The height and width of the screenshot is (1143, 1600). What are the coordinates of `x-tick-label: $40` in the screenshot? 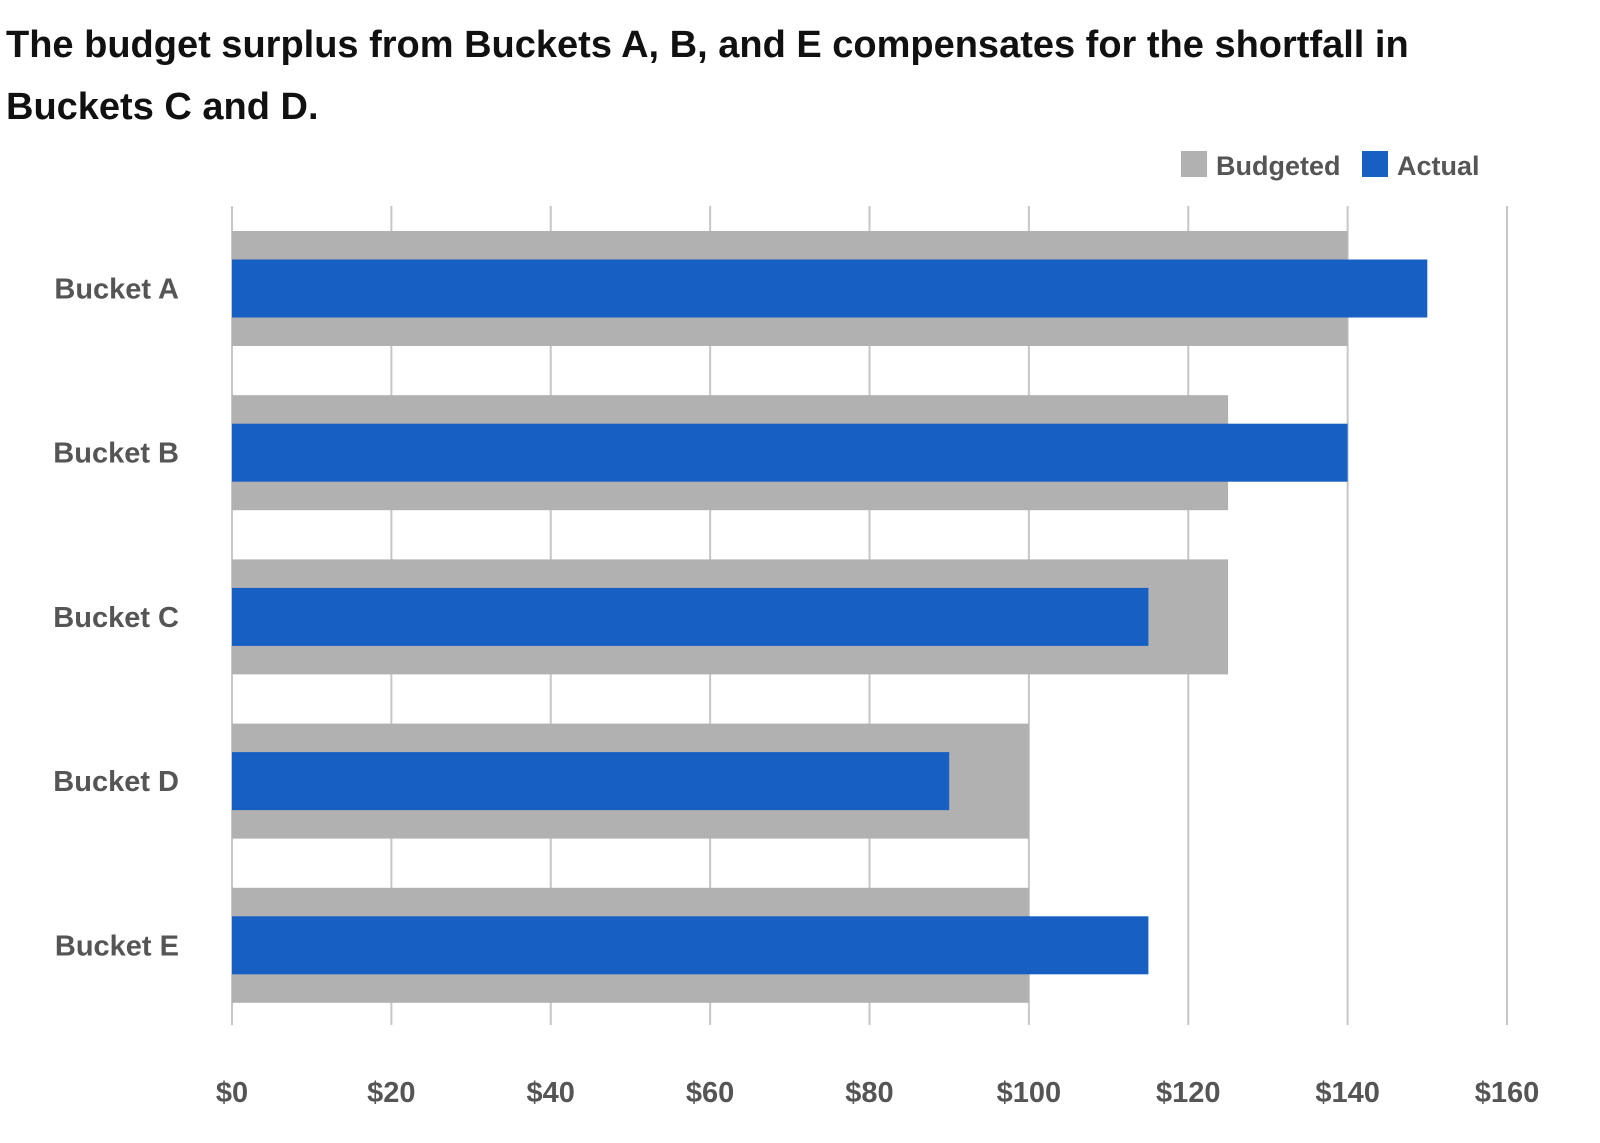 It's located at (551, 1093).